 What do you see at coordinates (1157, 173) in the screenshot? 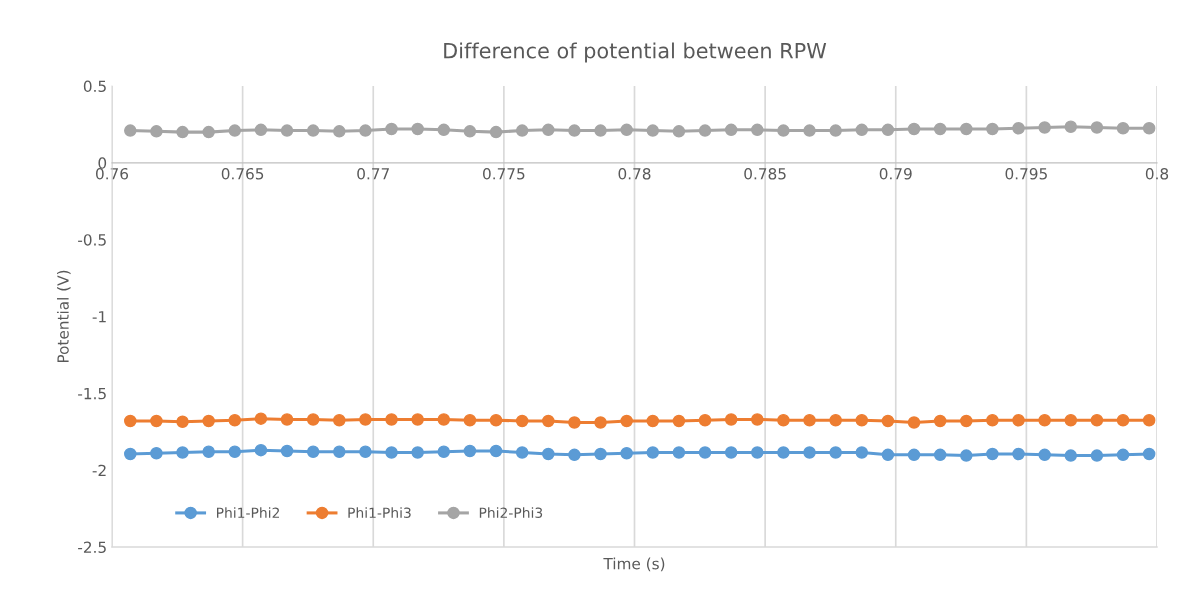
I see `x-tick-label: 0.8` at bounding box center [1157, 173].